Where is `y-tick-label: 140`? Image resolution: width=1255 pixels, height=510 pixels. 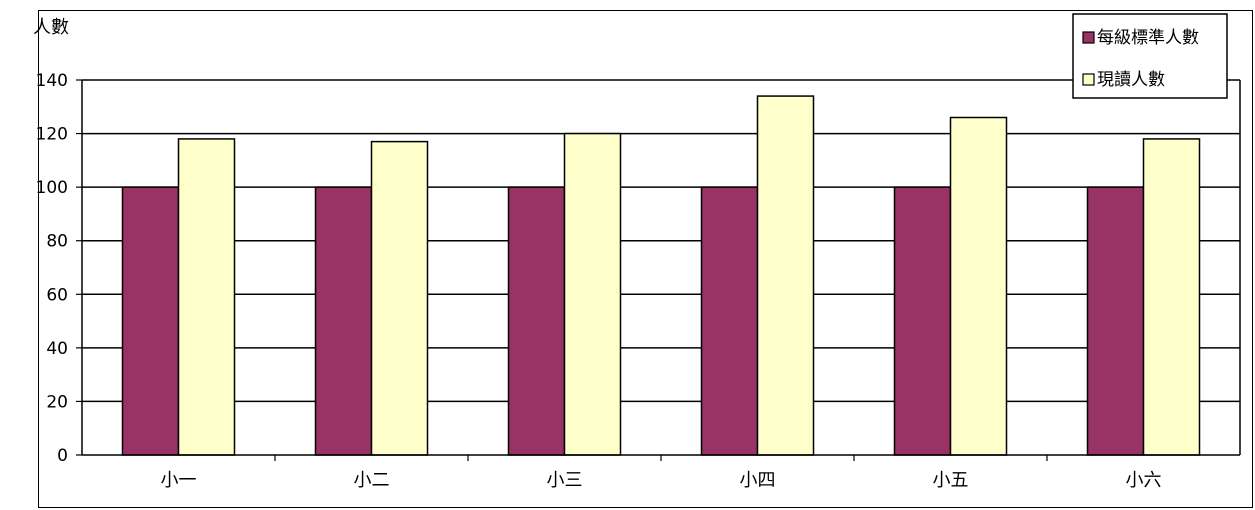
y-tick-label: 140 is located at coordinates (52, 81).